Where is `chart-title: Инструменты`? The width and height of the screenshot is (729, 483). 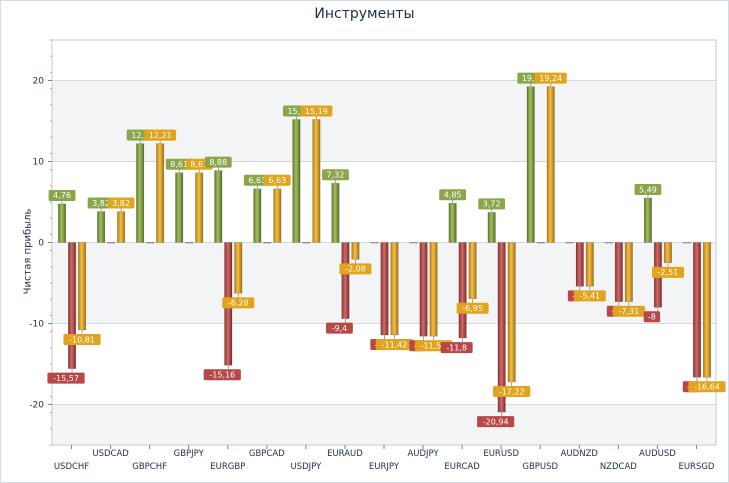
chart-title: Инструменты is located at coordinates (364, 14).